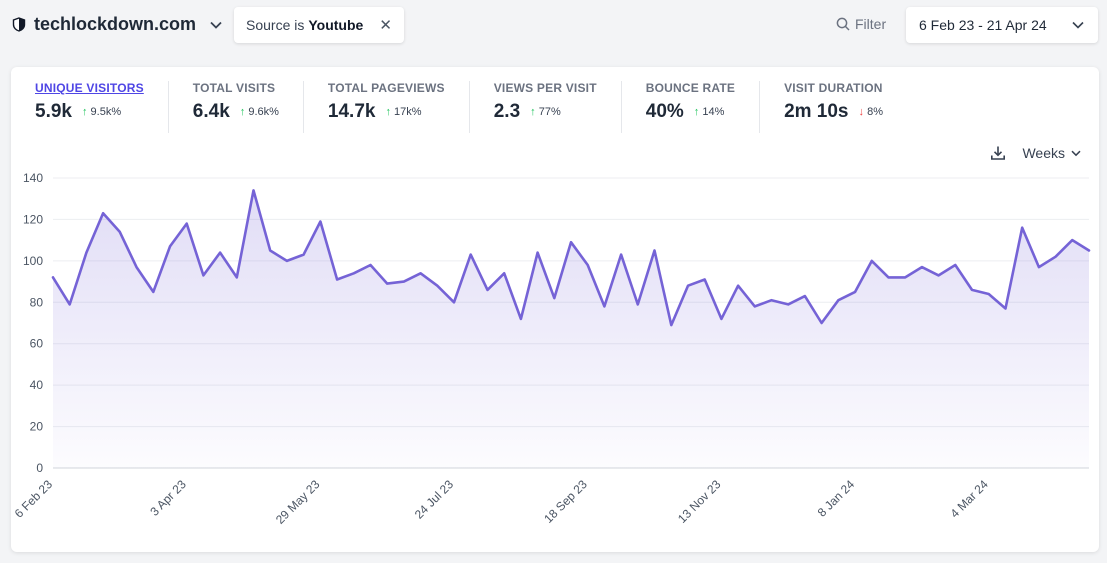 The height and width of the screenshot is (563, 1107). What do you see at coordinates (33, 261) in the screenshot?
I see `y-tick-label: 100` at bounding box center [33, 261].